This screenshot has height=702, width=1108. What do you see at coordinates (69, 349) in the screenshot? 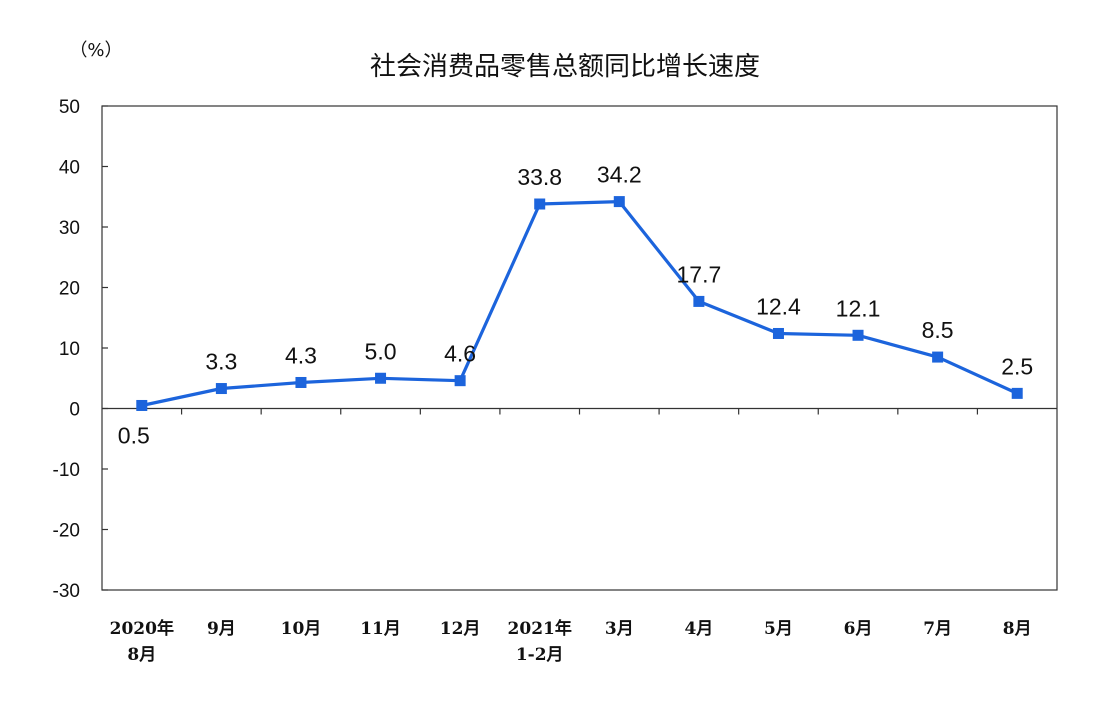
I see `y-tick-label: 10` at bounding box center [69, 349].